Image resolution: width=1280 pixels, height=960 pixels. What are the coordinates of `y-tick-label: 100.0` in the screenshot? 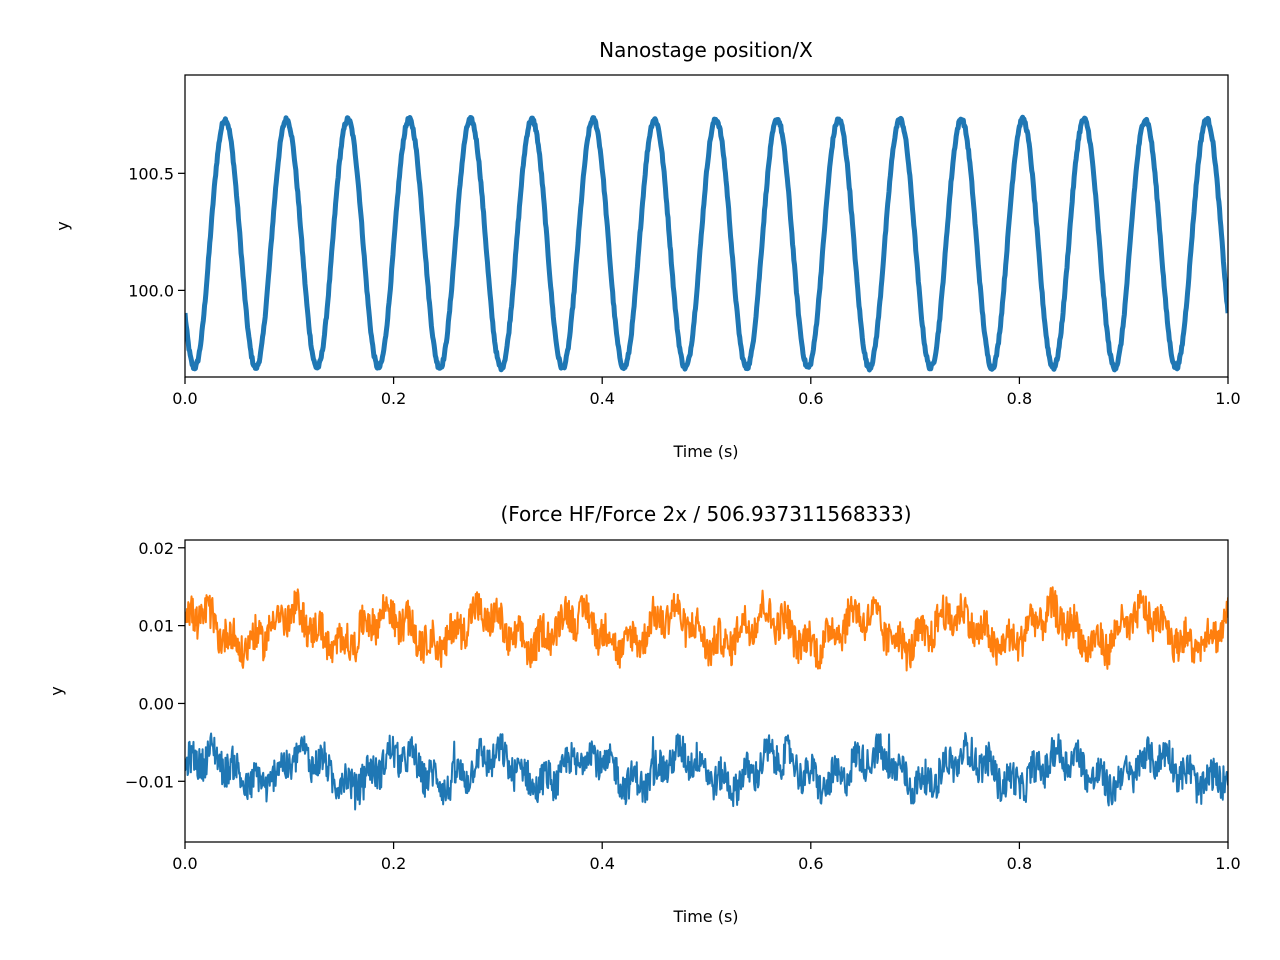 It's located at (151, 290).